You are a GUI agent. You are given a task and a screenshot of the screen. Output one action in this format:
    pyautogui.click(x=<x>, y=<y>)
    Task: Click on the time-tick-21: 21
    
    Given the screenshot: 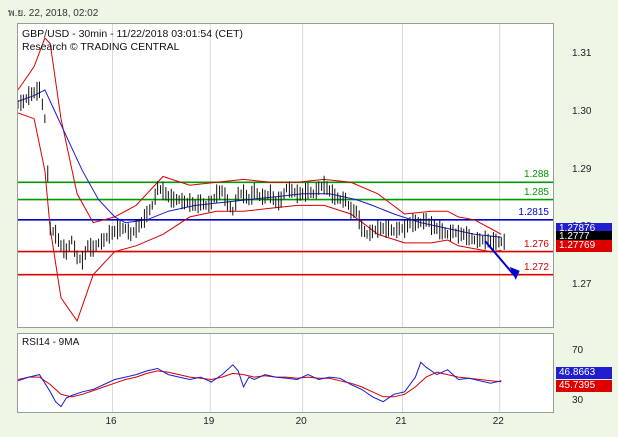 What is the action you would take?
    pyautogui.click(x=401, y=421)
    